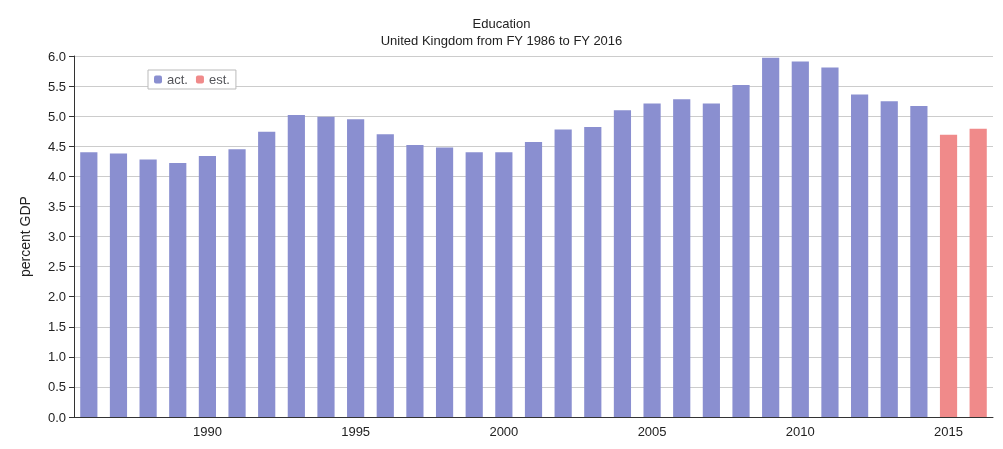  Describe the element at coordinates (356, 431) in the screenshot. I see `x-tick-label: 1995` at that location.